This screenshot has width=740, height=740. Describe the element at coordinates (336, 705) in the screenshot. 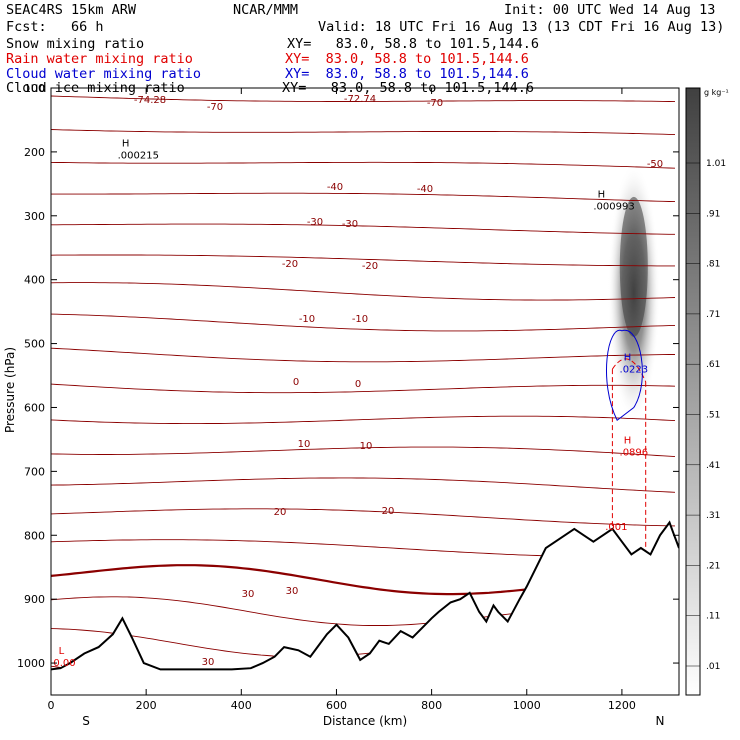

I see `x-tick-label: 600` at that location.